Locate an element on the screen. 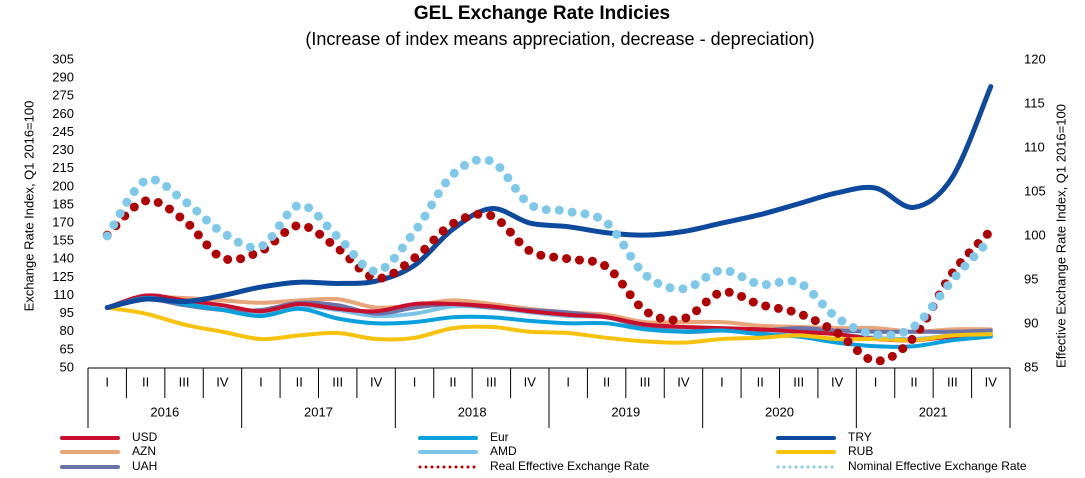 The width and height of the screenshot is (1085, 478). y-tick-label: 125 is located at coordinates (63, 276).